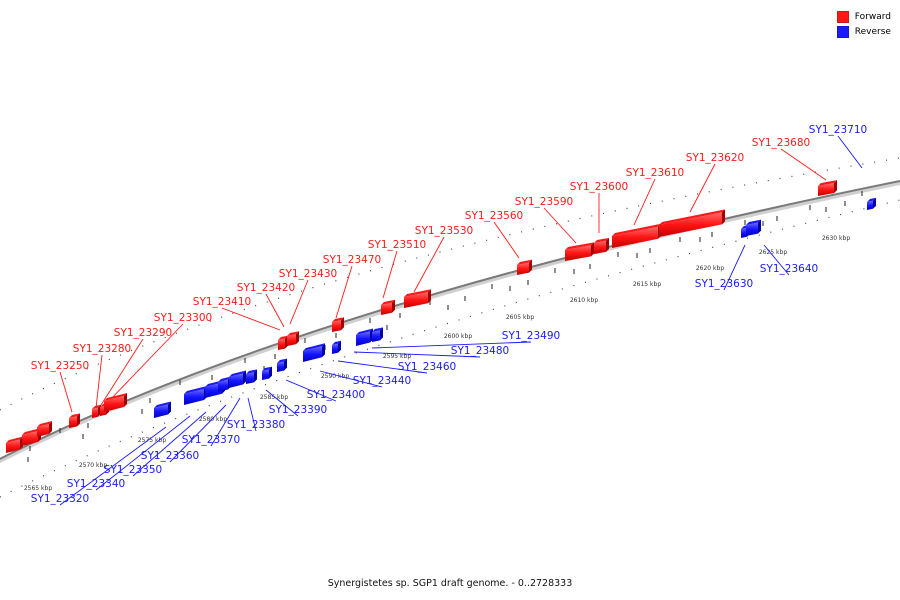 This screenshot has height=600, width=900. I want to click on forward-gene-label: SY1_23300, so click(183, 318).